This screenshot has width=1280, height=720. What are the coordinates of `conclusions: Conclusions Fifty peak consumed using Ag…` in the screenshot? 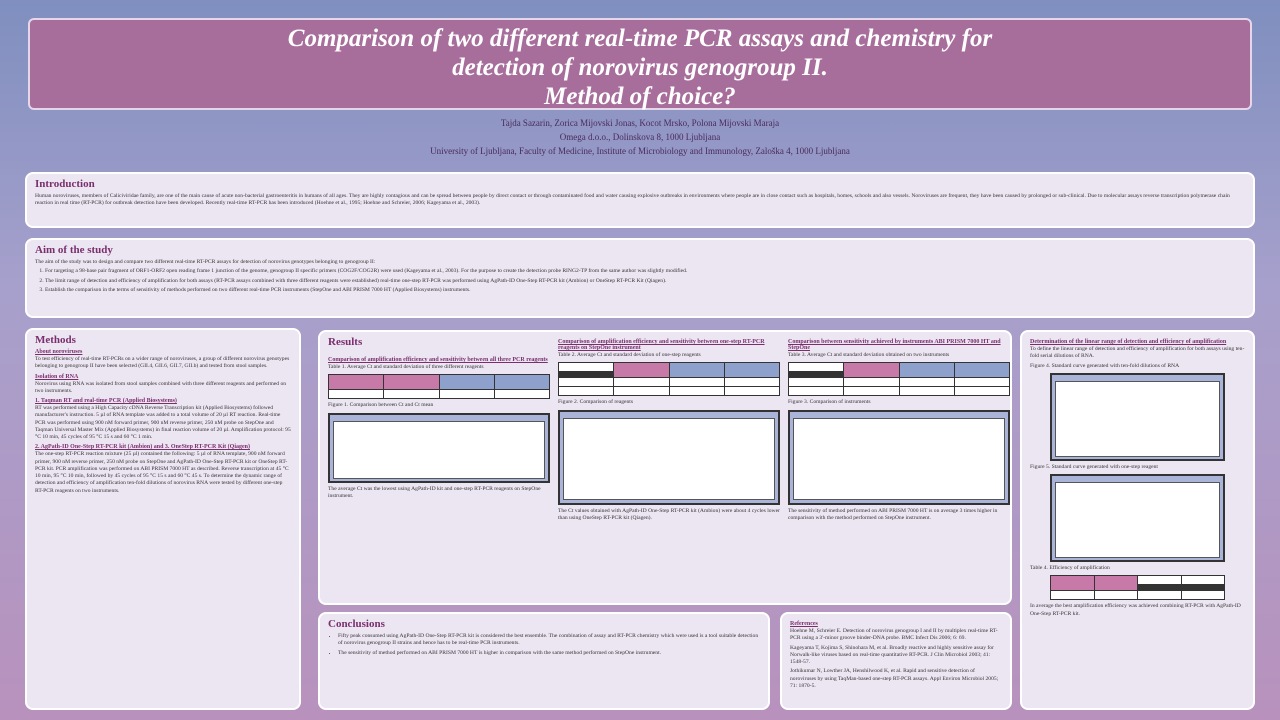 It's located at (544, 661).